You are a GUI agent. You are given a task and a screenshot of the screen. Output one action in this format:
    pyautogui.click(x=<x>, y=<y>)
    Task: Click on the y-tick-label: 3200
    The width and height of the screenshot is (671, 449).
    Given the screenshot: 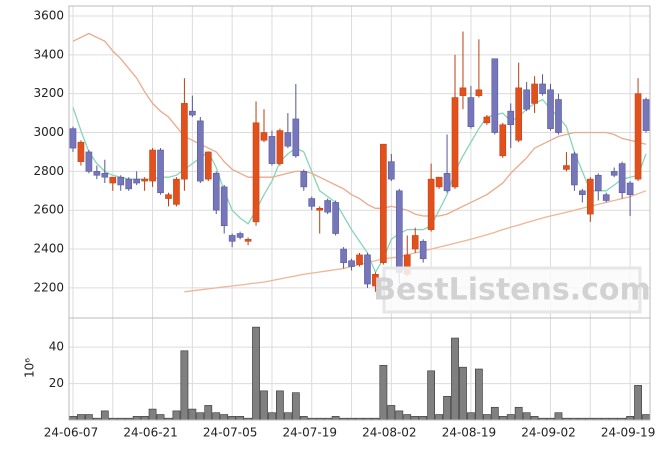 What is the action you would take?
    pyautogui.click(x=48, y=93)
    